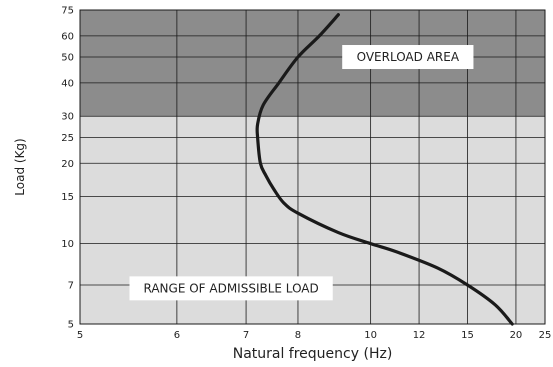  I want to click on x-tick-label: 6, so click(177, 335).